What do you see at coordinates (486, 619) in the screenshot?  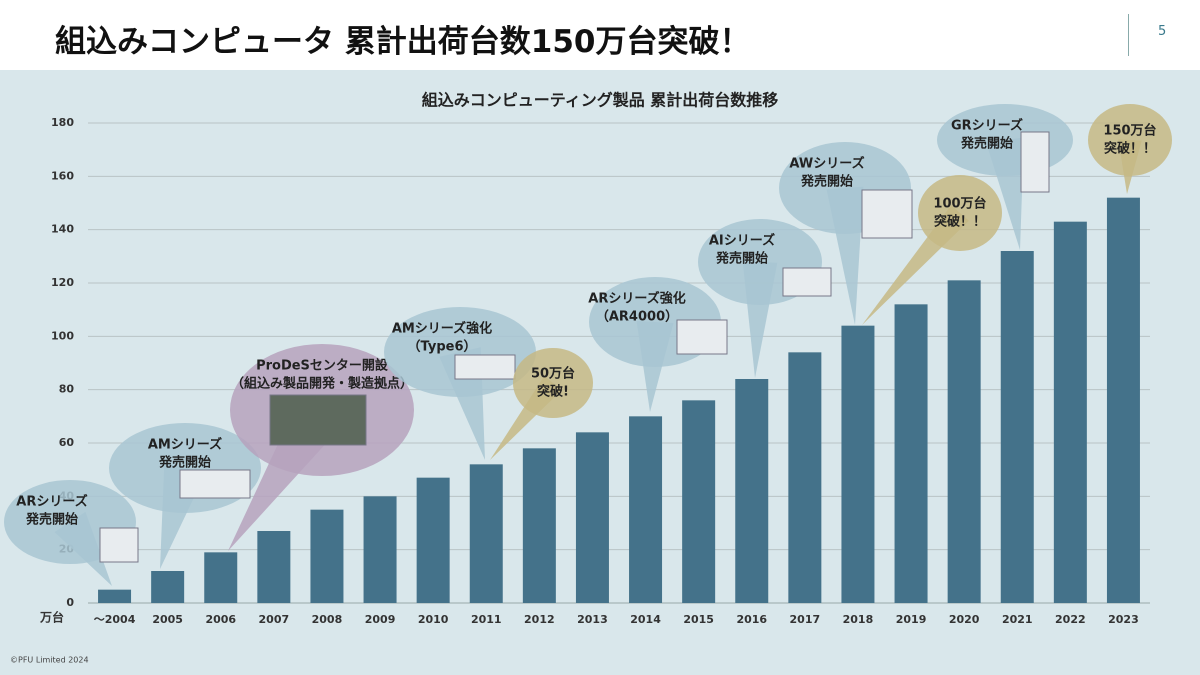 I see `x-tick-label: 2011` at bounding box center [486, 619].